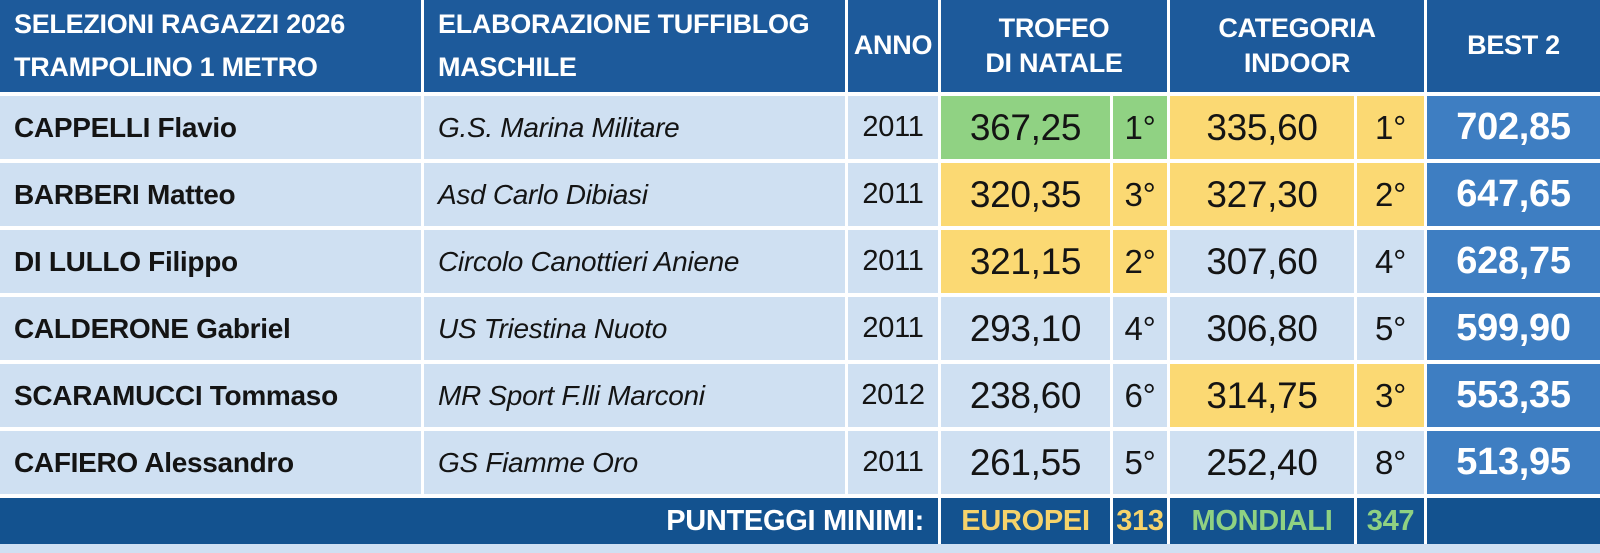 The width and height of the screenshot is (1600, 553). What do you see at coordinates (1025, 261) in the screenshot?
I see `trofeo-score-cell: 321,15` at bounding box center [1025, 261].